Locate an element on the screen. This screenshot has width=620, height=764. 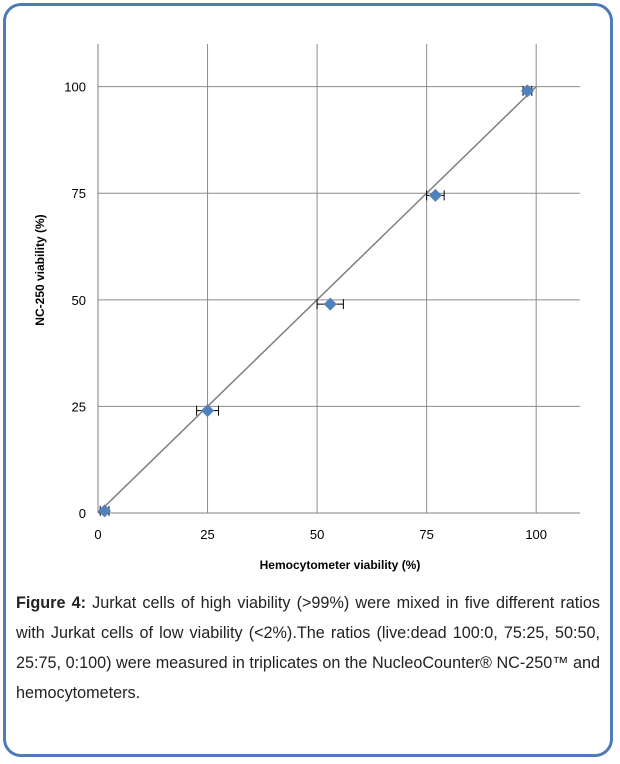
x-axis-title: Hemocytometer viability (%) is located at coordinates (340, 565).